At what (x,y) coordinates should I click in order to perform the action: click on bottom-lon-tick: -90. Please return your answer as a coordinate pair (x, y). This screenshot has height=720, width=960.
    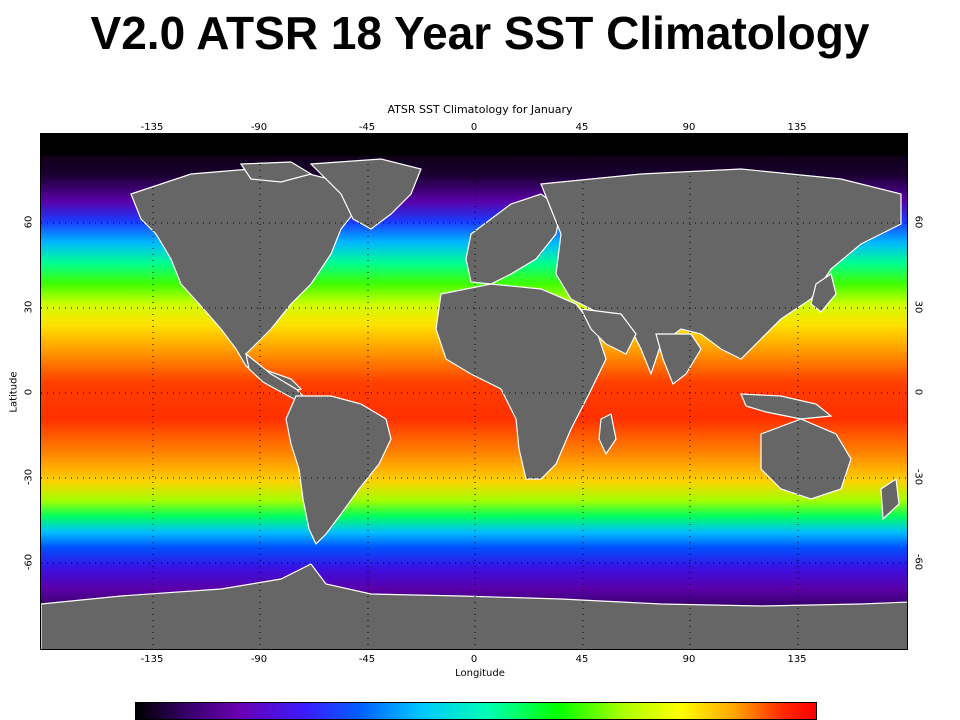
    Looking at the image, I should click on (259, 659).